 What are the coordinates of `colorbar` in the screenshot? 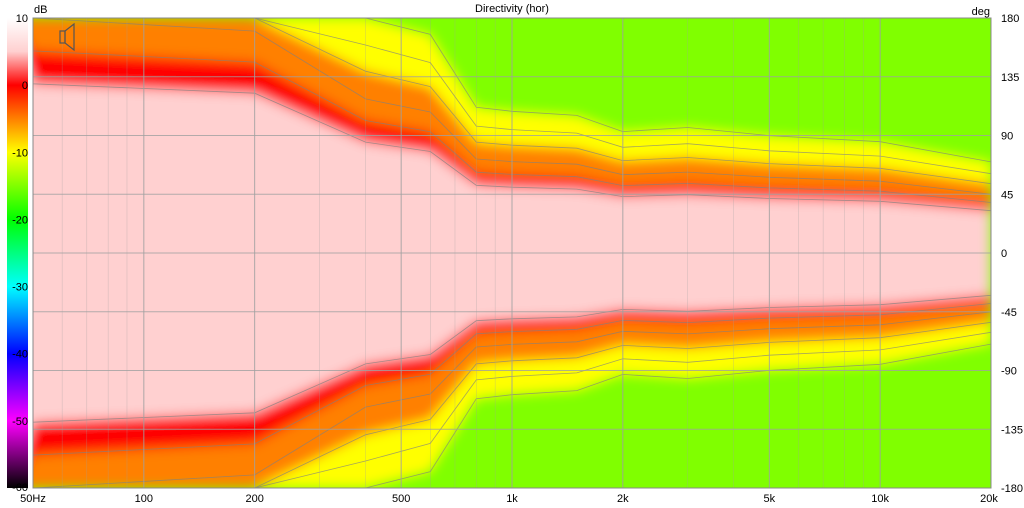 It's located at (17, 253).